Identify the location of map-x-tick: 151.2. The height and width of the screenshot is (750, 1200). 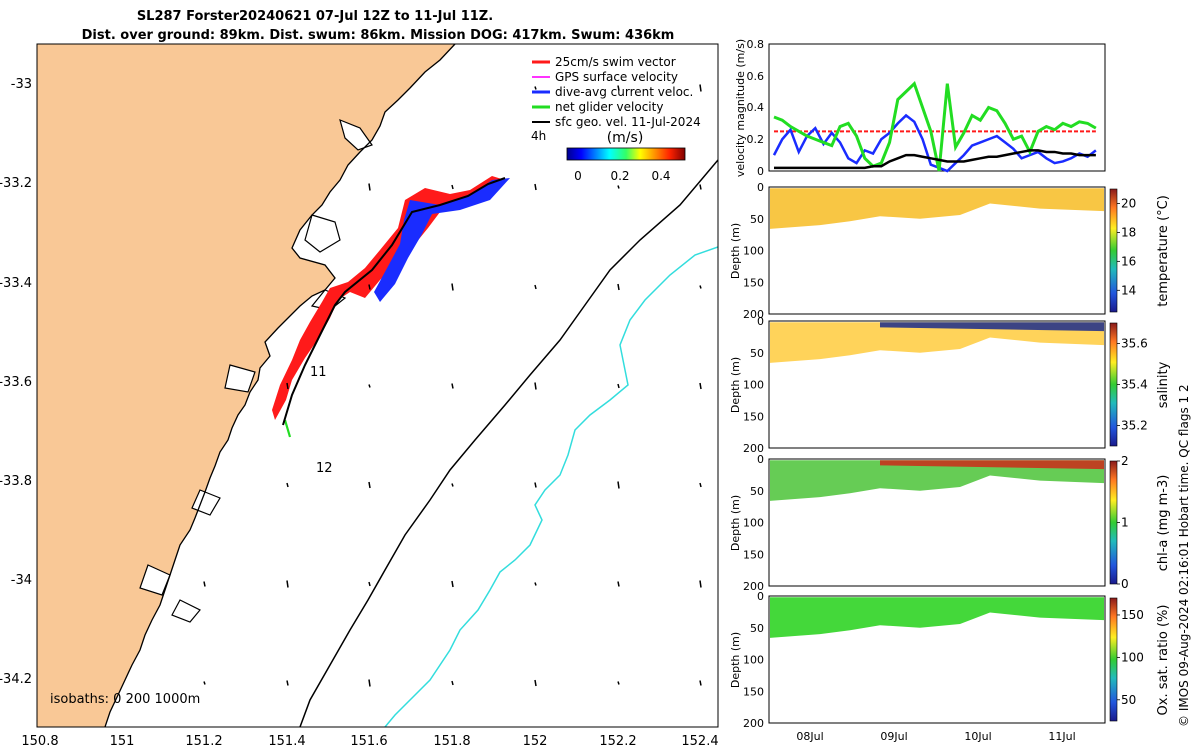
(203, 741).